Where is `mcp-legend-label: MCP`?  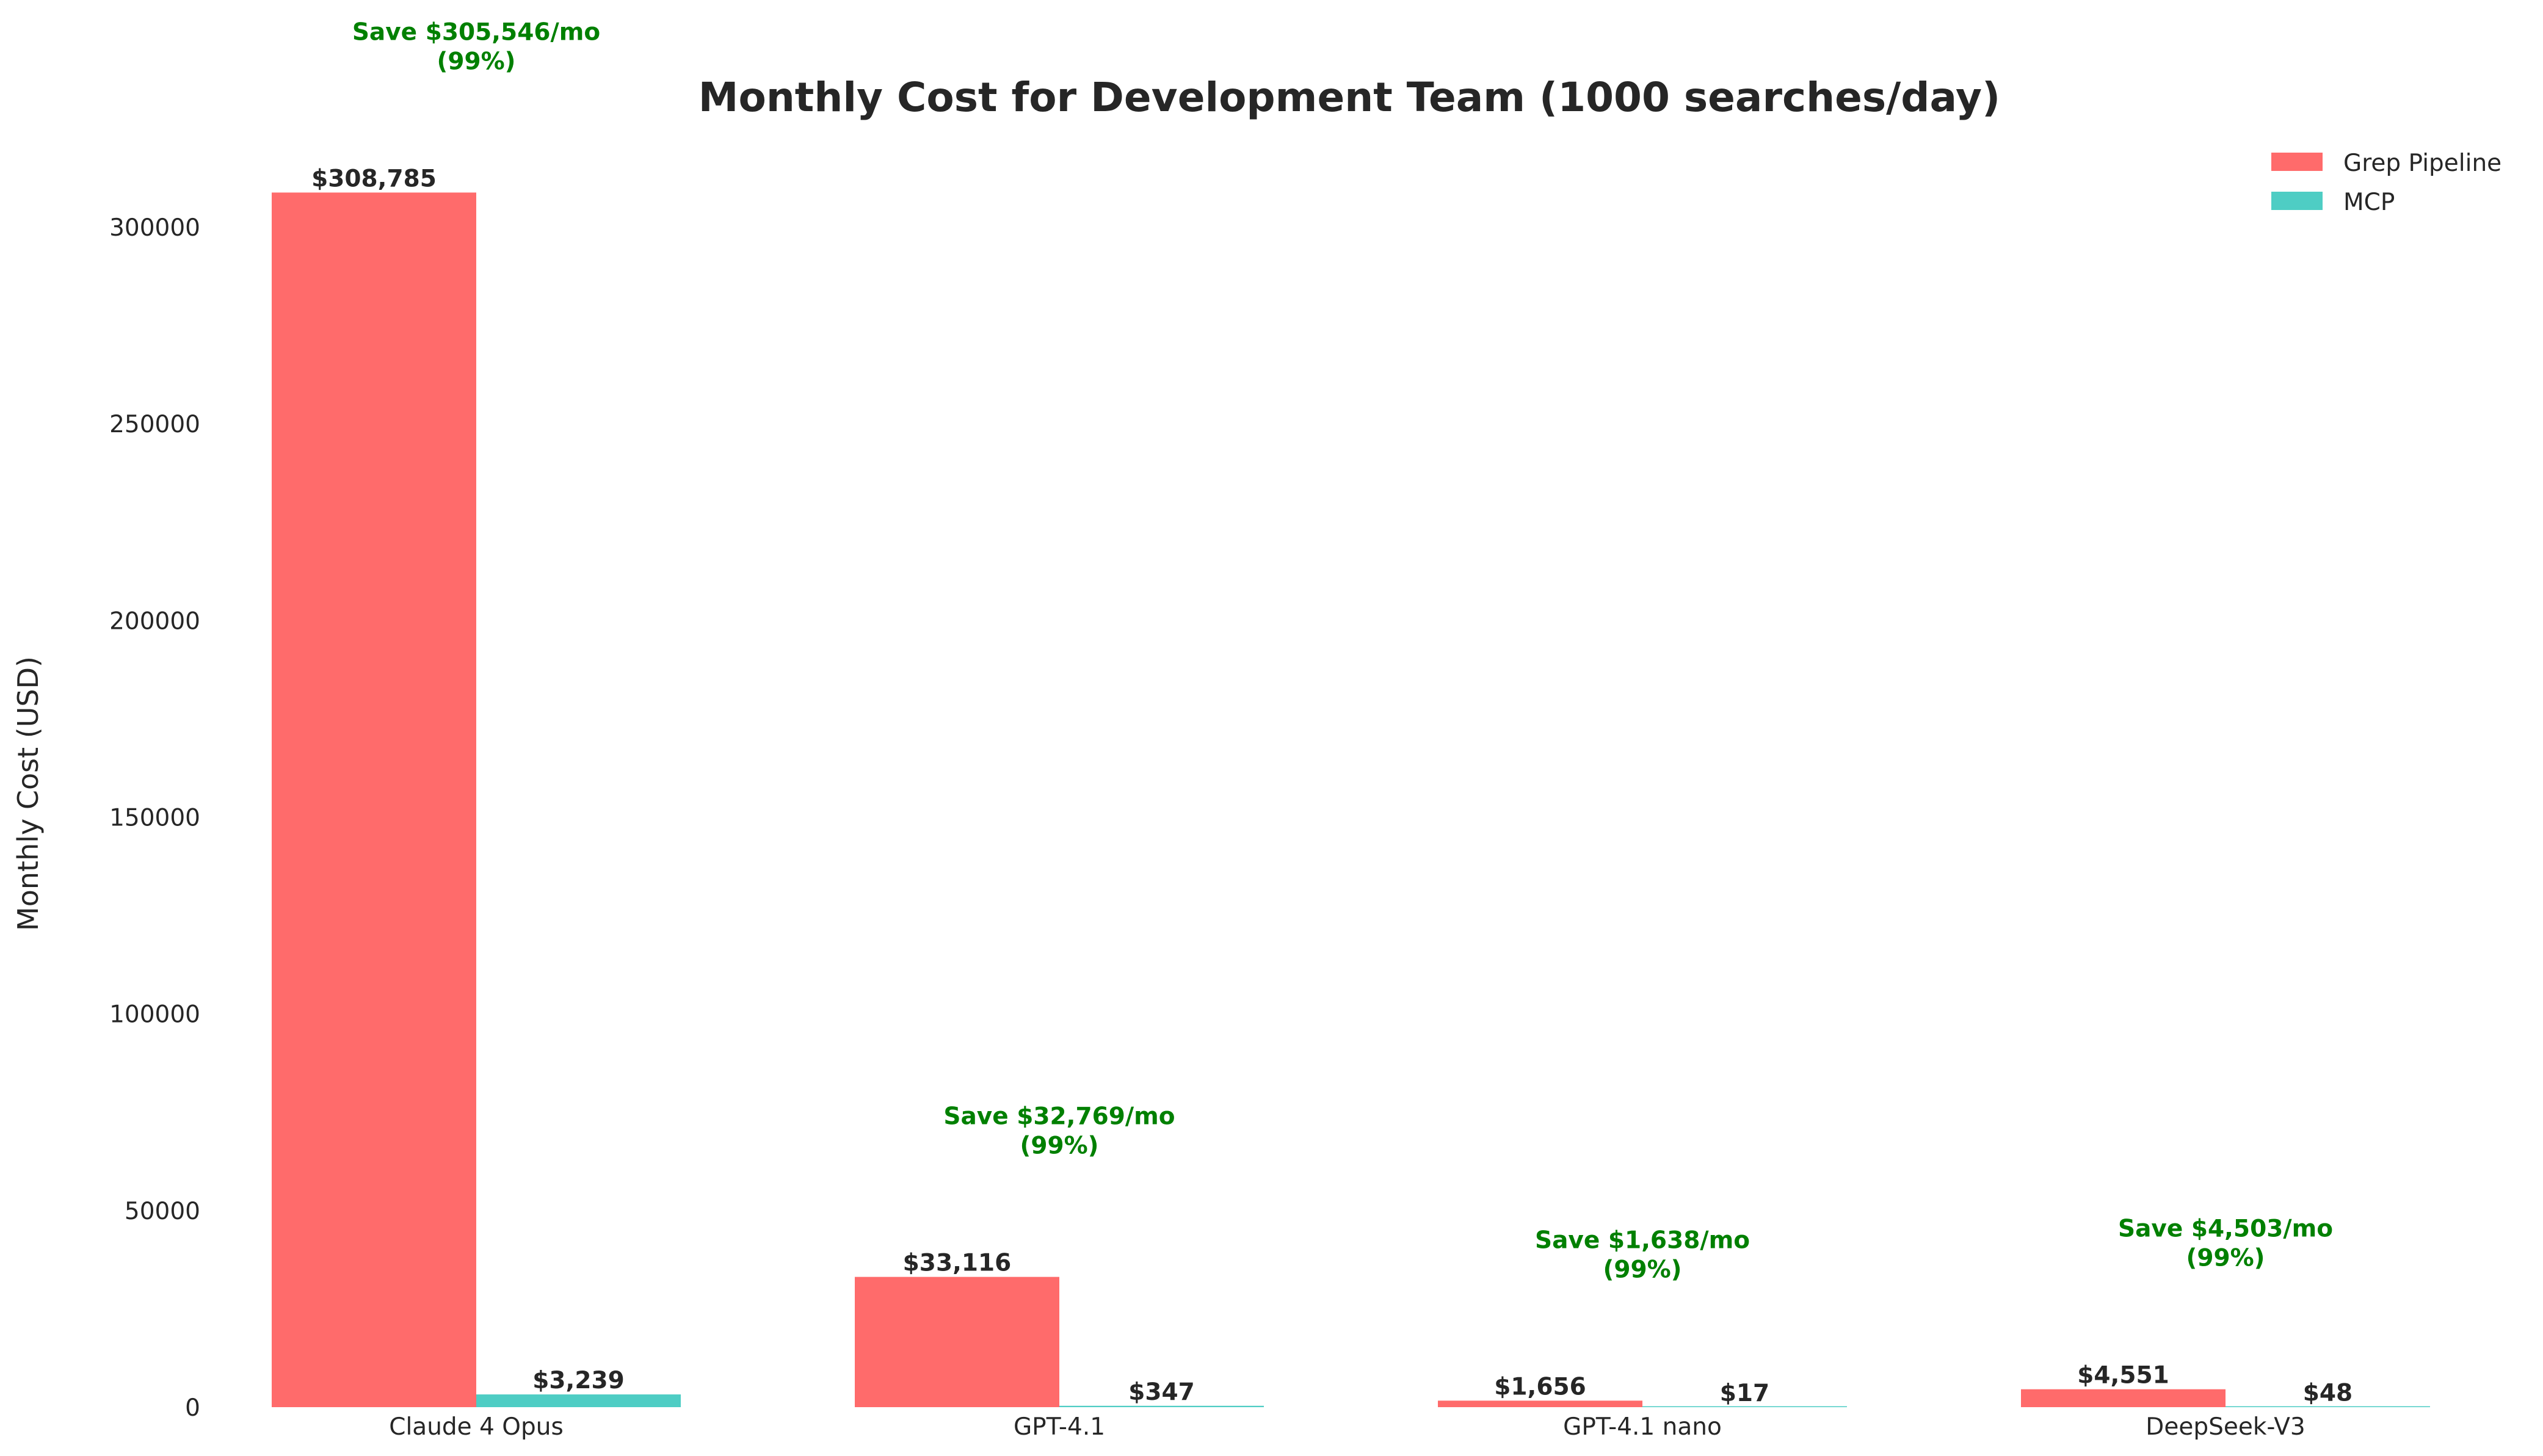
mcp-legend-label: MCP is located at coordinates (2369, 202).